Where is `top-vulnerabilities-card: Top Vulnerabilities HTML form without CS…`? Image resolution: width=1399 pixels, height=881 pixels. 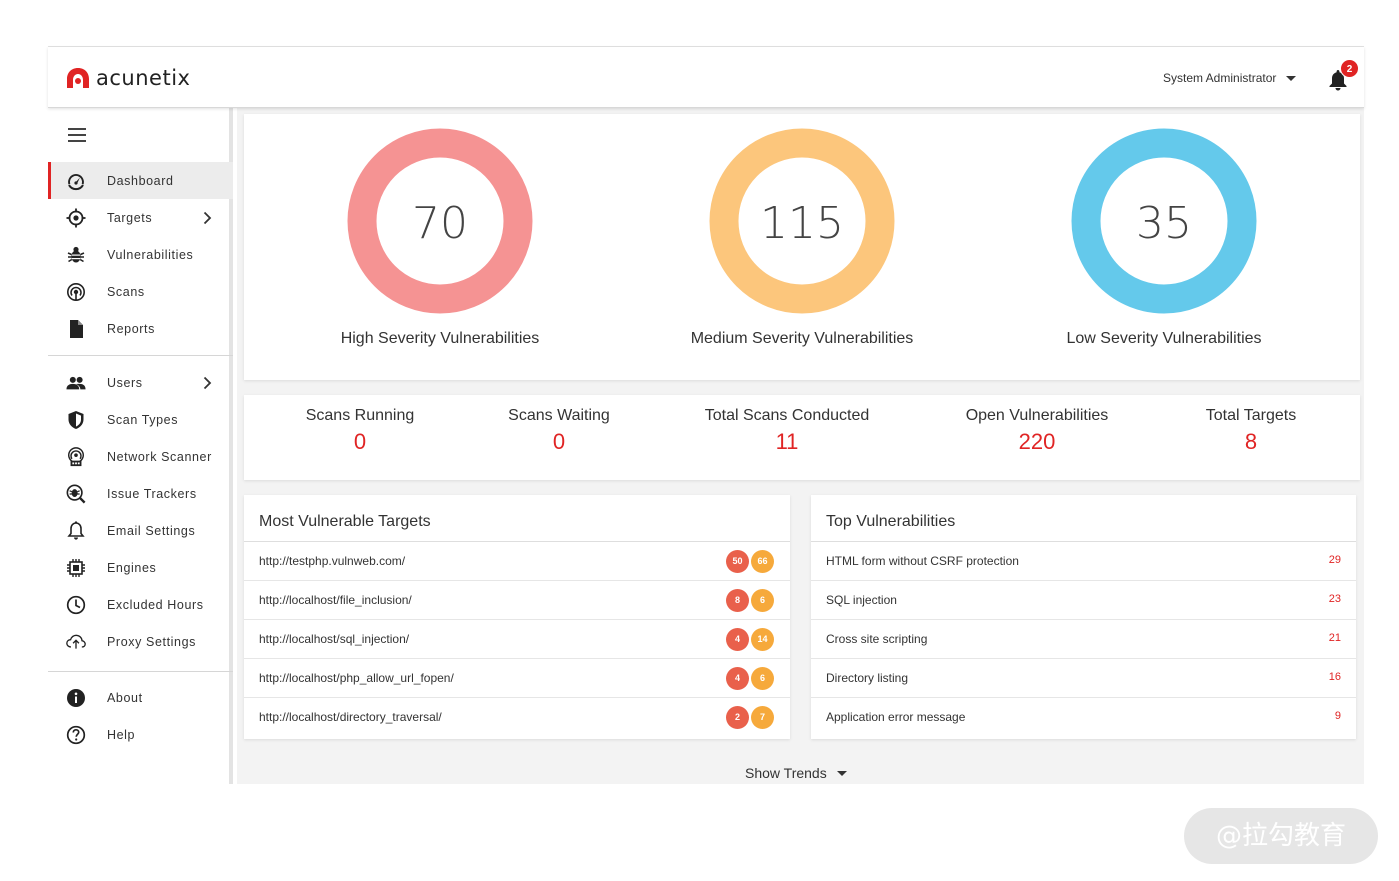
top-vulnerabilities-card: Top Vulnerabilities HTML form without CS… is located at coordinates (1083, 617).